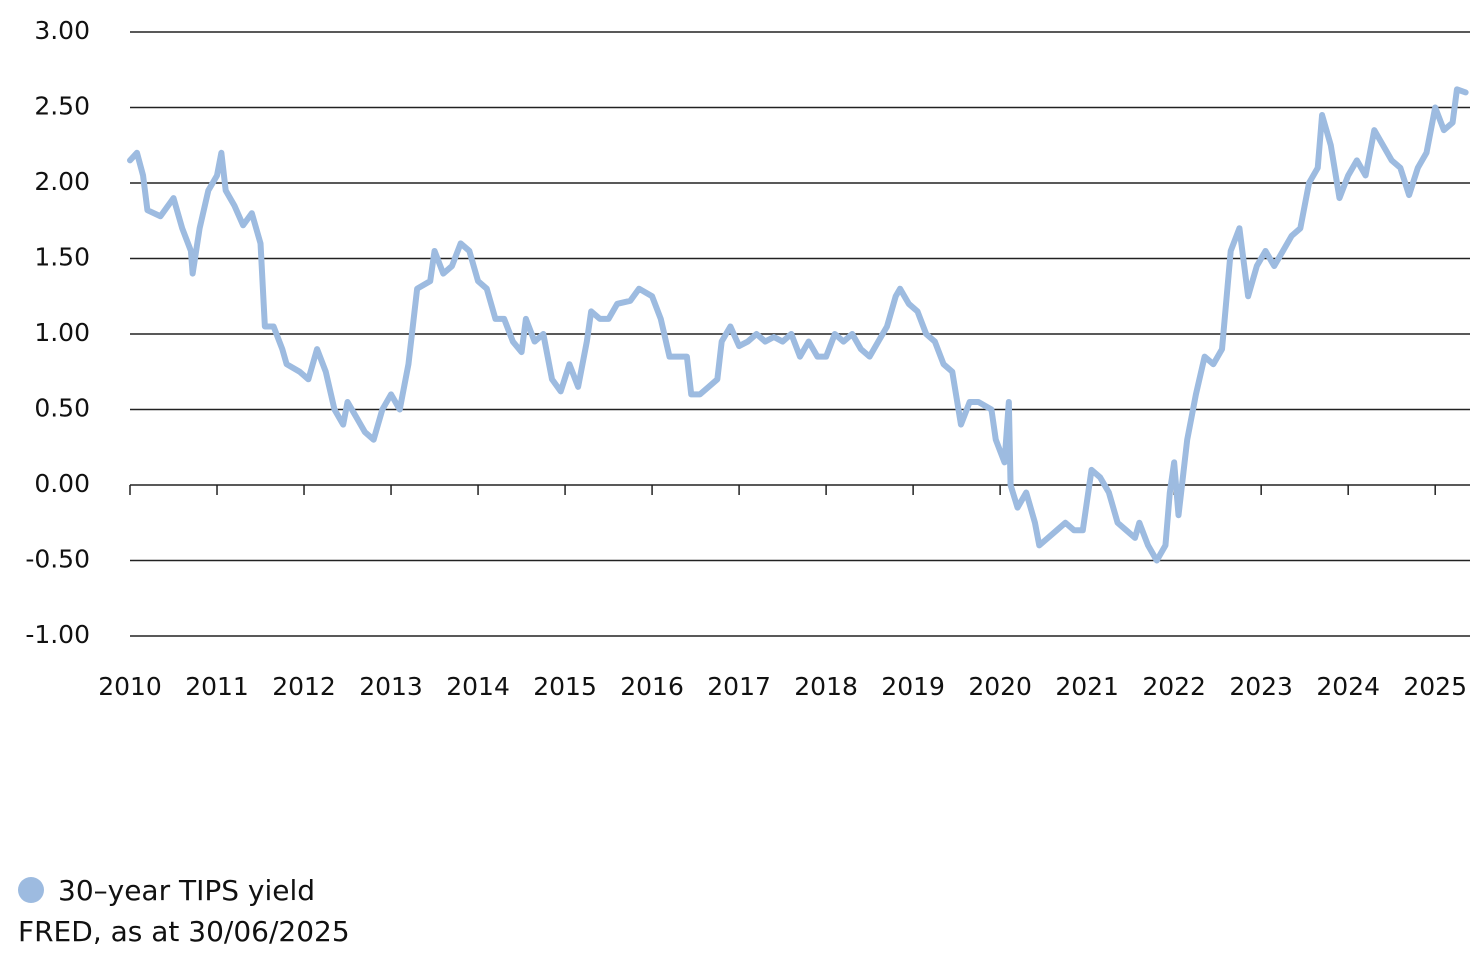  I want to click on x-tick-label: 2018, so click(826, 686).